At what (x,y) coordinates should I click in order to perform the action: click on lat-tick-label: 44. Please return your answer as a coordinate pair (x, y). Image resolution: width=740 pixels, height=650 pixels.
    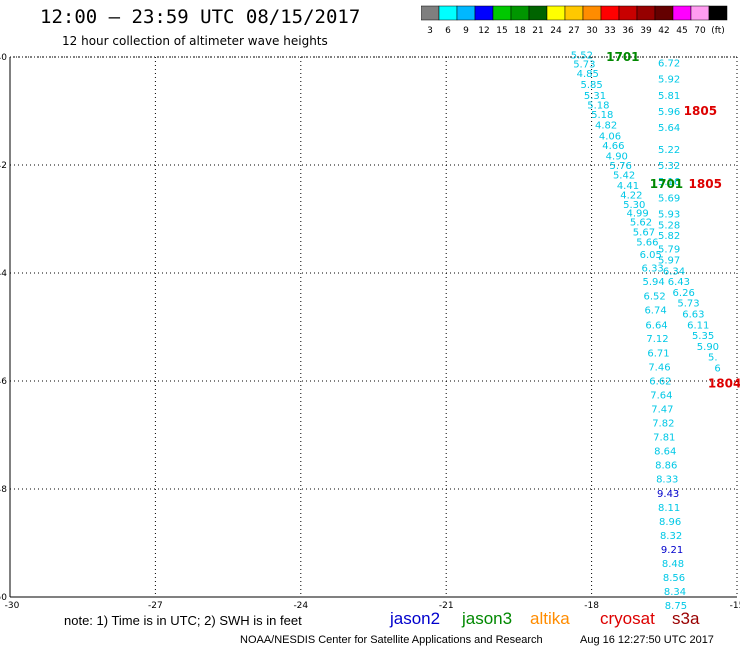
    Looking at the image, I should click on (3, 274).